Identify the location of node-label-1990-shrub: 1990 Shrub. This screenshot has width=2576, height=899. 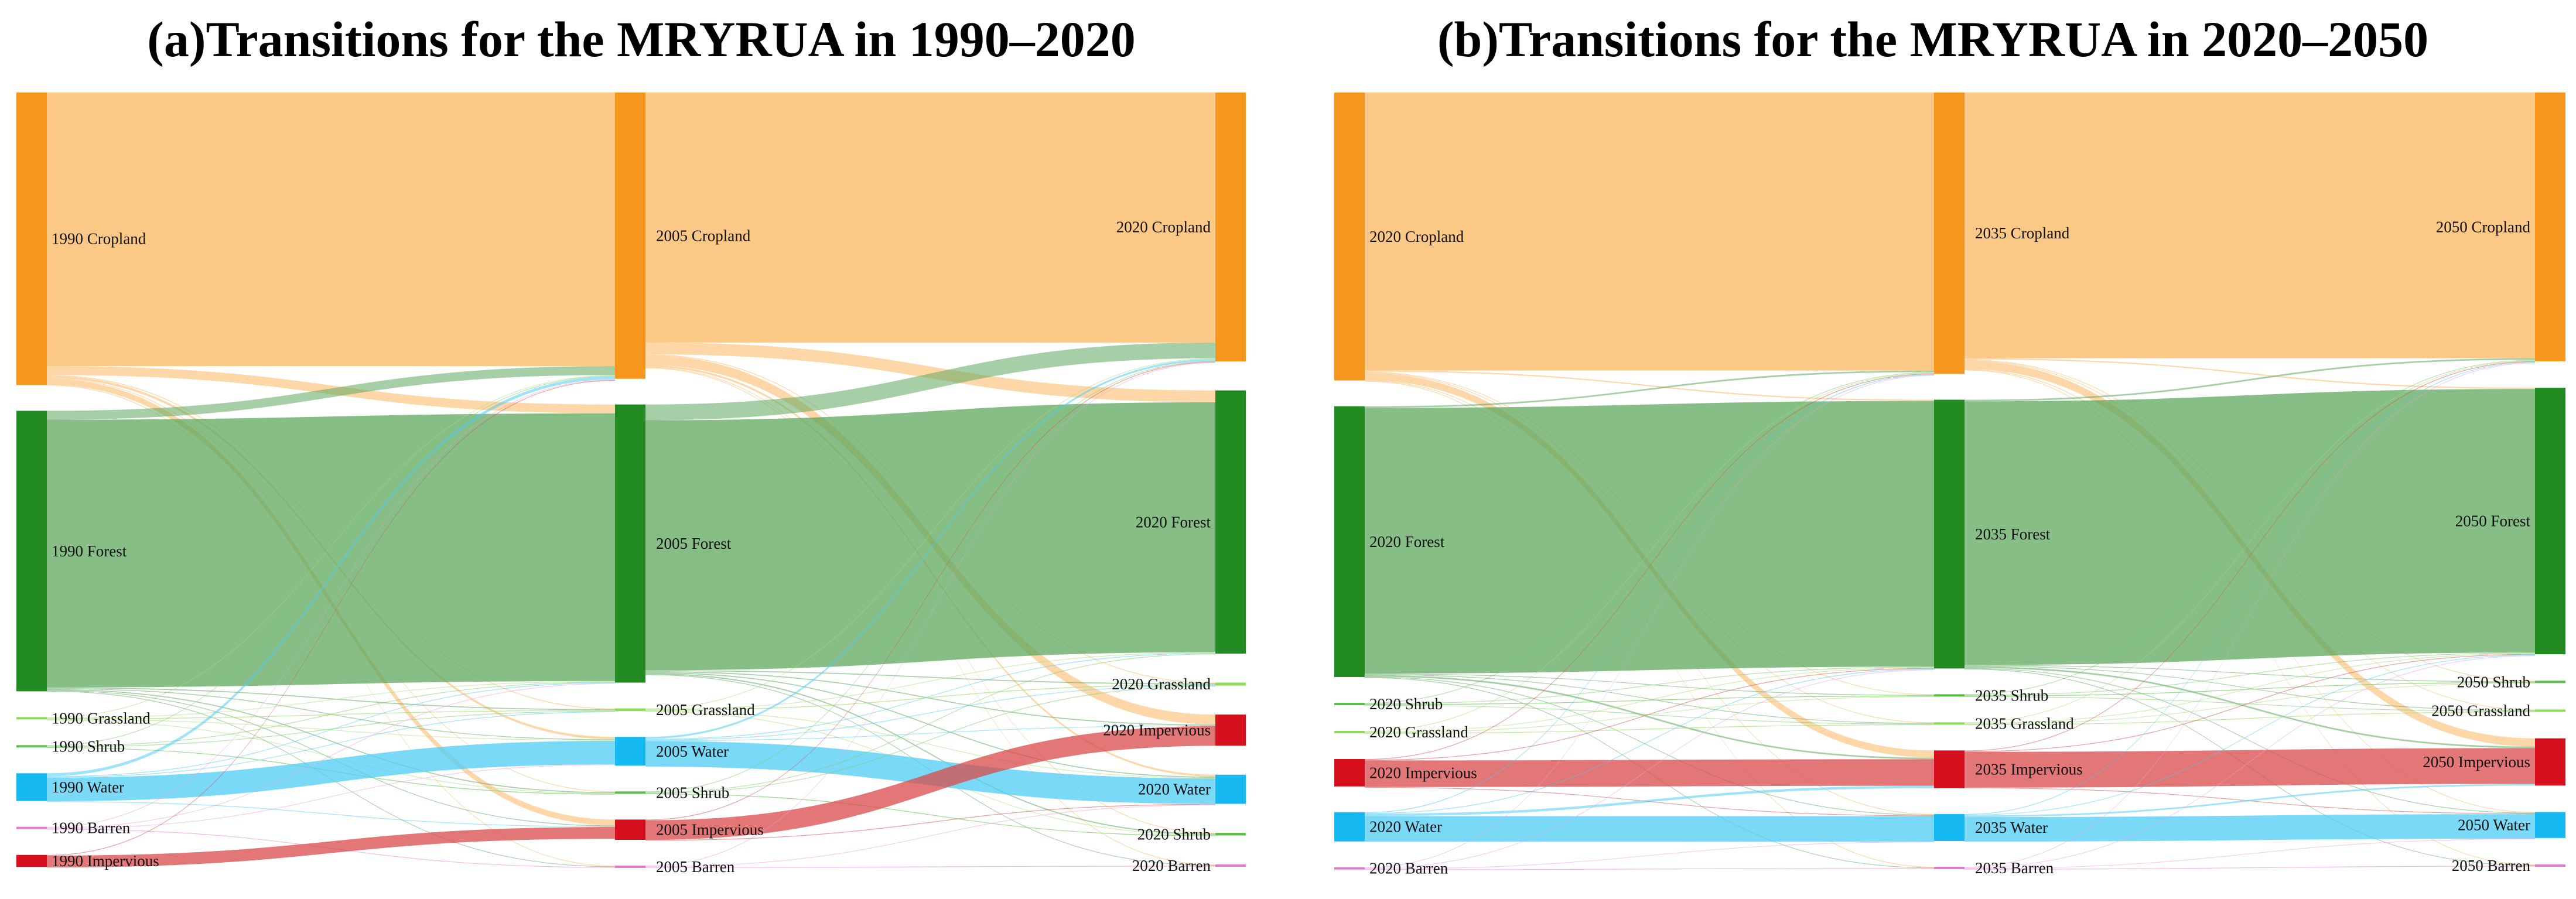
(89, 746).